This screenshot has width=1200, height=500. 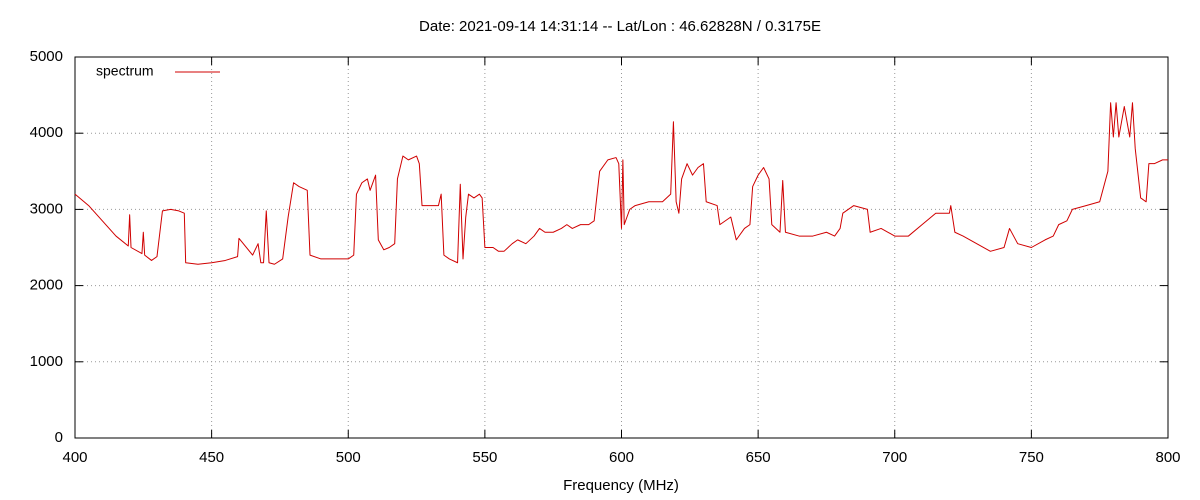 I want to click on x-tick-label: 500, so click(x=348, y=457).